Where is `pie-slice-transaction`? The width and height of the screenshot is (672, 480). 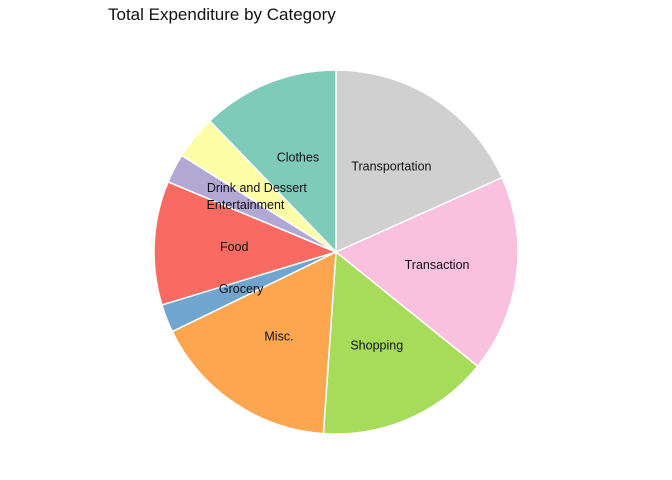 pie-slice-transaction is located at coordinates (426, 272).